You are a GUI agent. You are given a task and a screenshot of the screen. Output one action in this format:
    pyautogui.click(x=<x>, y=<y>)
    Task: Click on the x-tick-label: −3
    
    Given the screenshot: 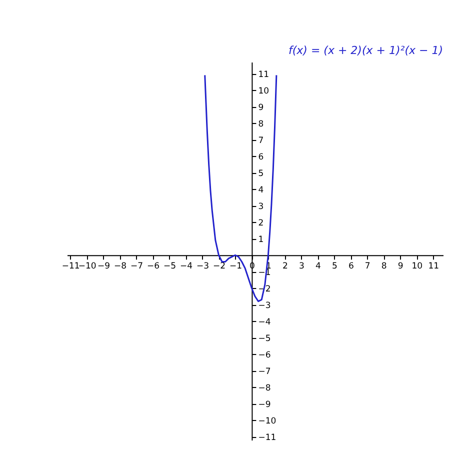 What is the action you would take?
    pyautogui.click(x=202, y=267)
    